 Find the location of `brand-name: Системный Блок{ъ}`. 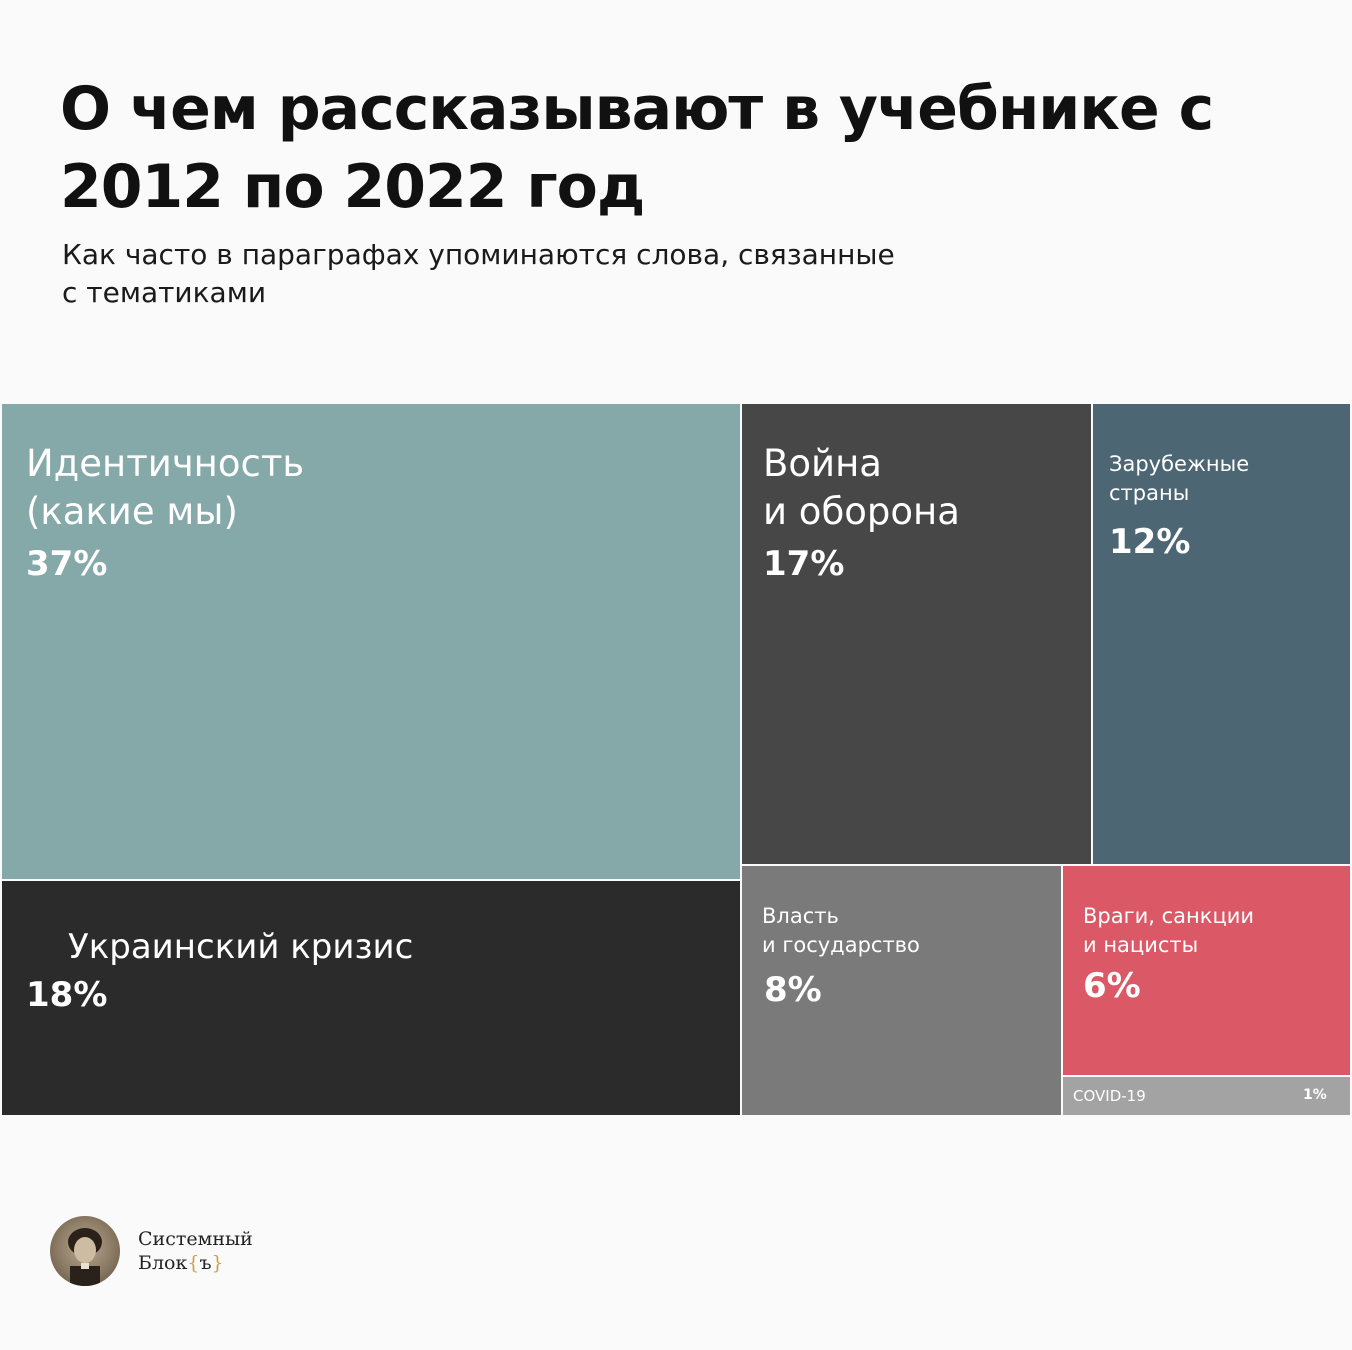

brand-name: Системный Блок{ъ} is located at coordinates (195, 1251).